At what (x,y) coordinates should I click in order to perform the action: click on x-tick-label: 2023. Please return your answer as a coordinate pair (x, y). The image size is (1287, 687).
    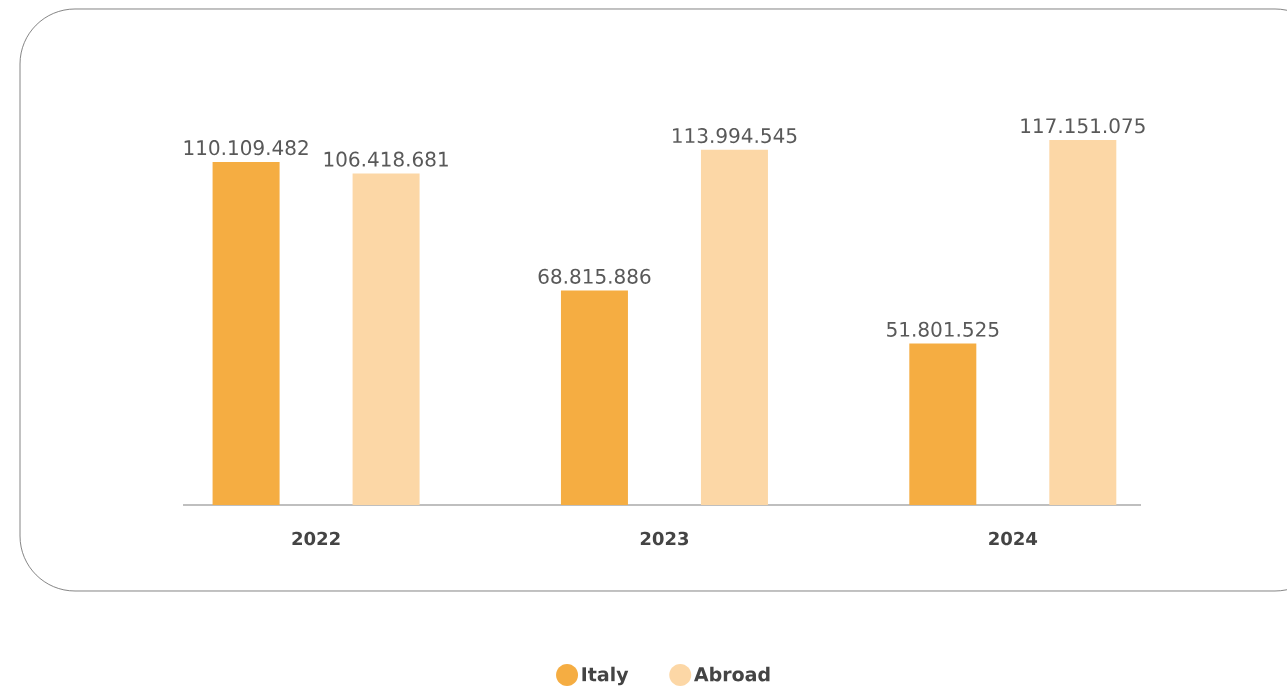
    Looking at the image, I should click on (664, 538).